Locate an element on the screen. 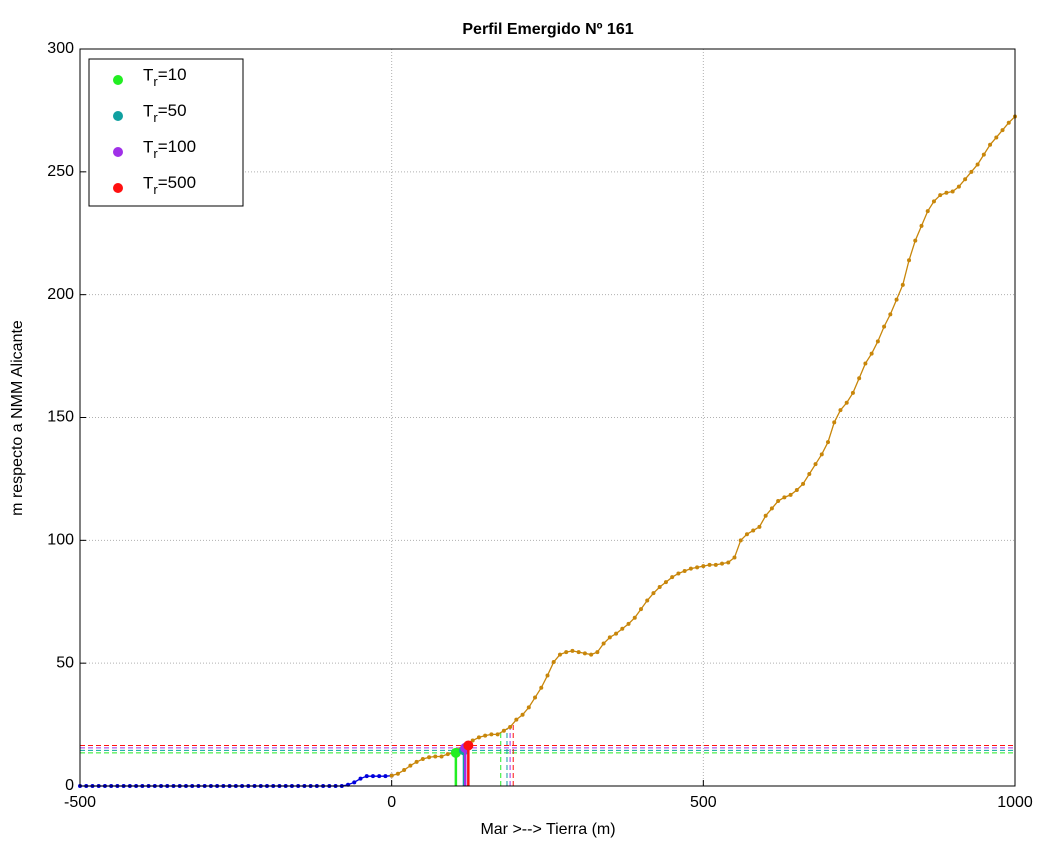 This screenshot has width=1037, height=842. x-axis-label: Mar >--> Tierra (m) is located at coordinates (547, 829).